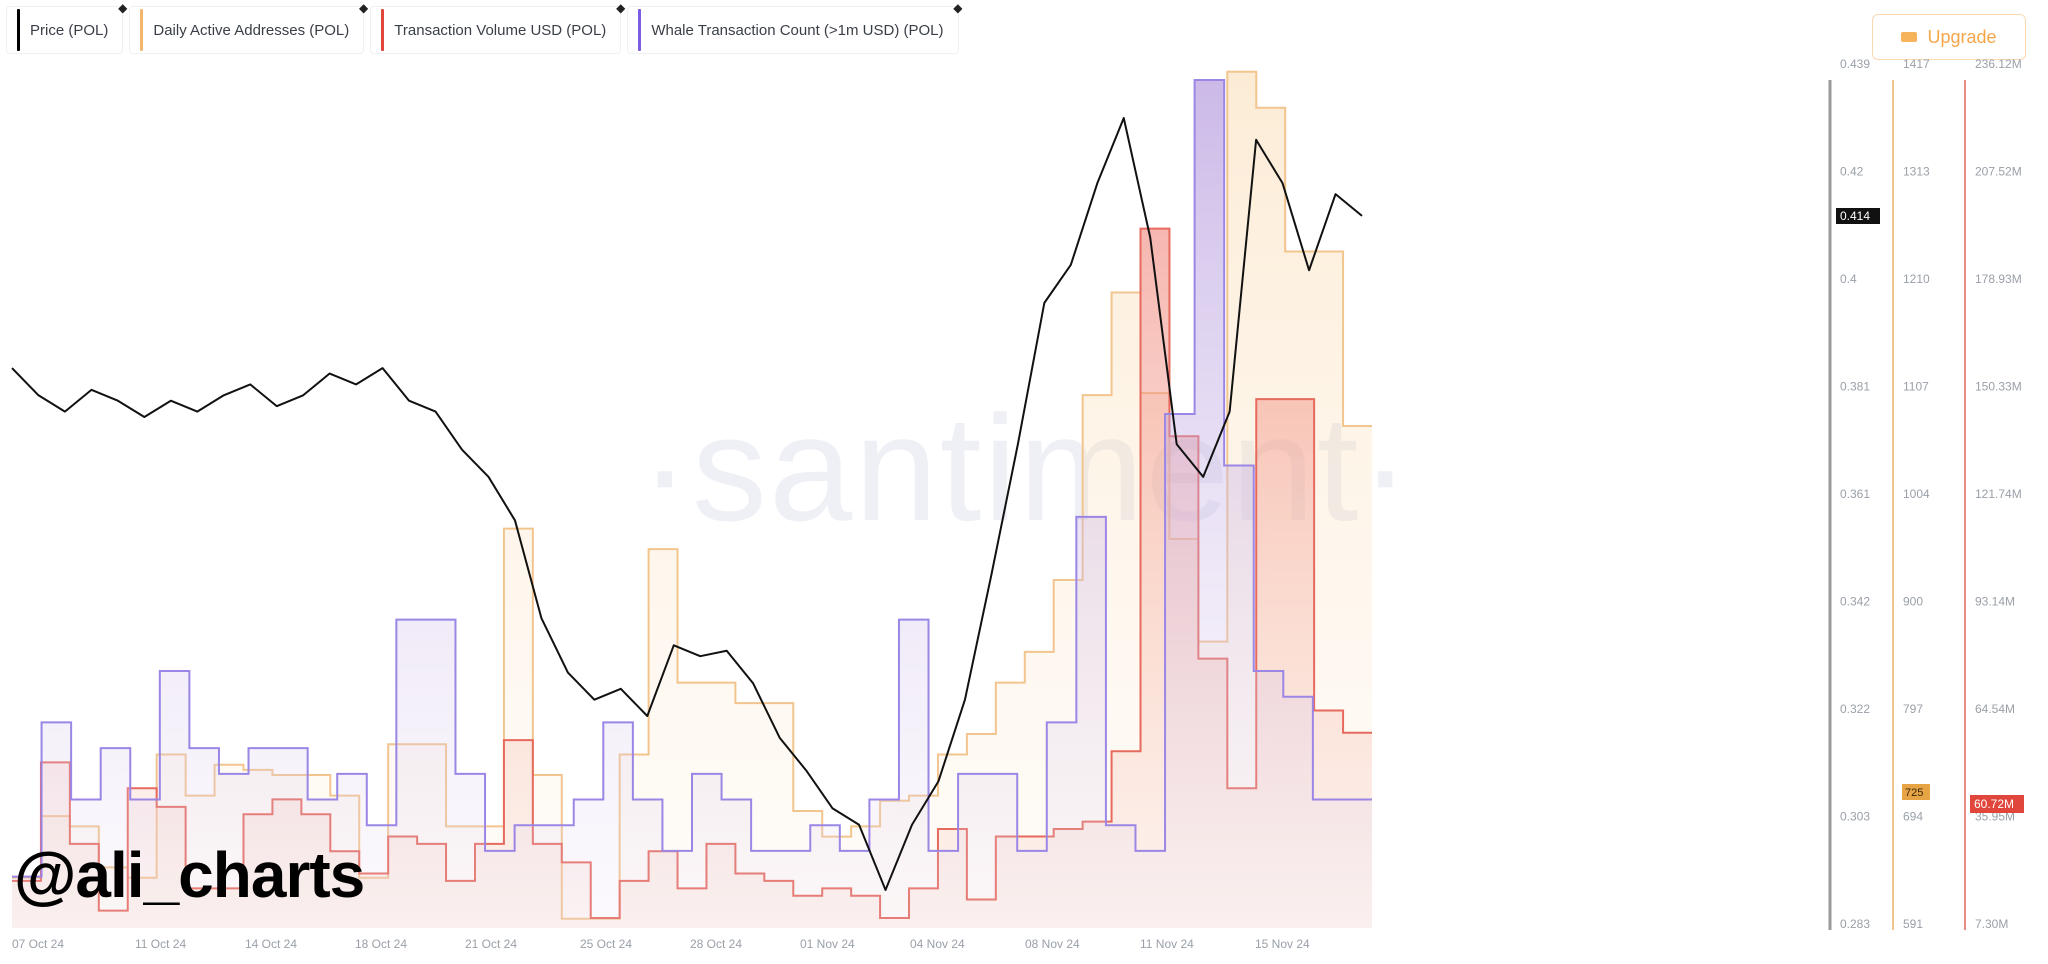 Image resolution: width=2048 pixels, height=964 pixels. Describe the element at coordinates (1916, 279) in the screenshot. I see `svg-text: 1210` at that location.